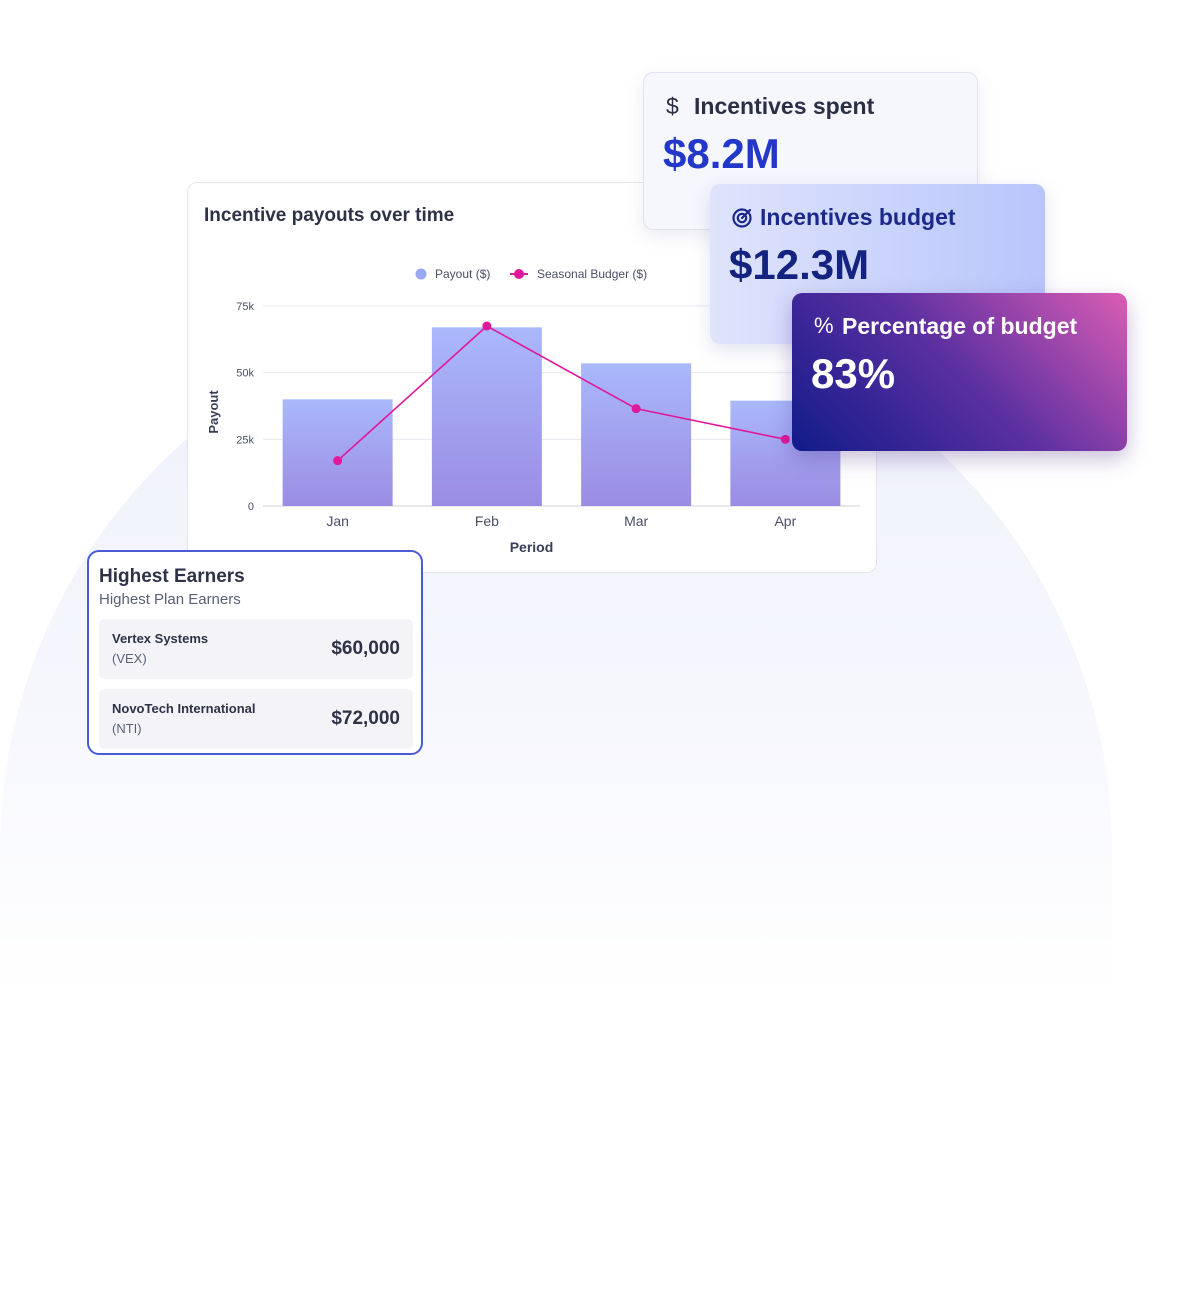 The width and height of the screenshot is (1186, 1300). Describe the element at coordinates (799, 264) in the screenshot. I see `kpi-value: $12.3M` at that location.